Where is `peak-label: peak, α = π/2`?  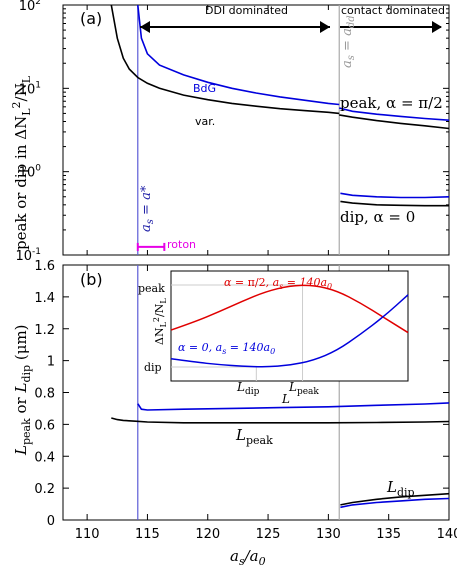
peak-label: peak, α = π/2 is located at coordinates (391, 103).